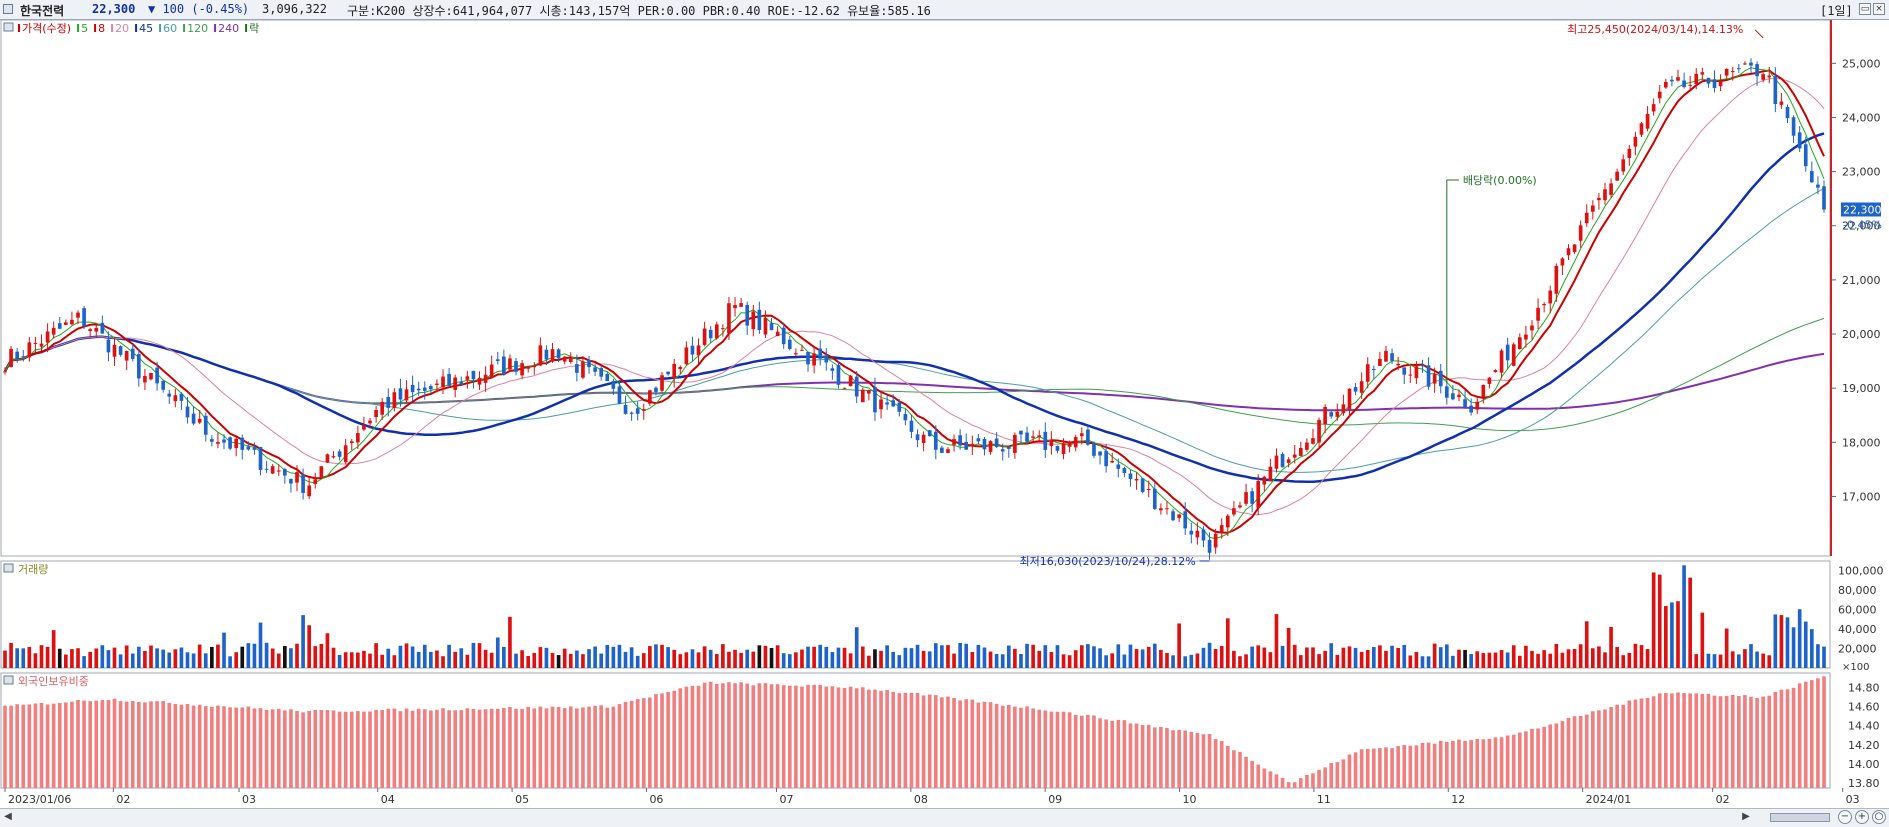 This screenshot has width=1889, height=827. What do you see at coordinates (8, 9) in the screenshot?
I see `menu-icon` at bounding box center [8, 9].